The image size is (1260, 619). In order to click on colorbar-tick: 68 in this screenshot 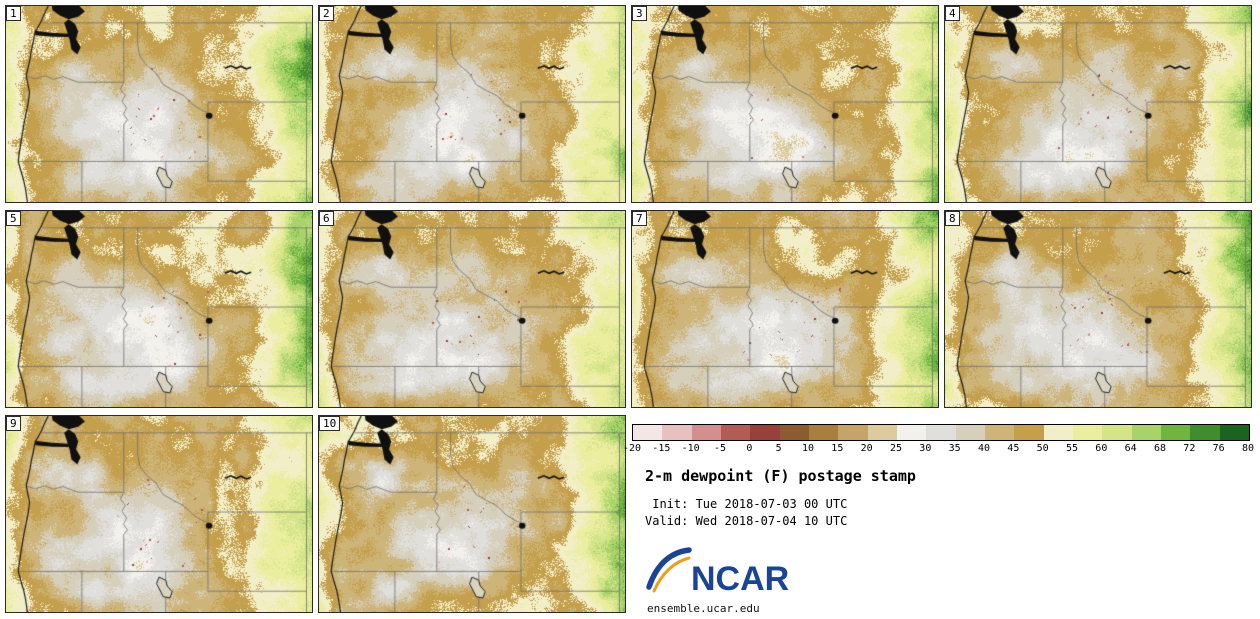, I will do `click(1160, 448)`.